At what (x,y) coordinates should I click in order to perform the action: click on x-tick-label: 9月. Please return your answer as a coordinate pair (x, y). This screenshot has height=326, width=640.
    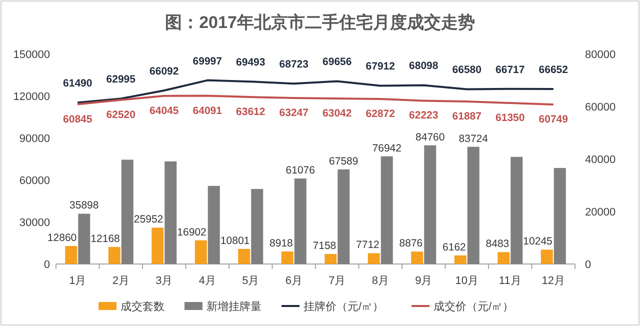
    Looking at the image, I should click on (423, 281).